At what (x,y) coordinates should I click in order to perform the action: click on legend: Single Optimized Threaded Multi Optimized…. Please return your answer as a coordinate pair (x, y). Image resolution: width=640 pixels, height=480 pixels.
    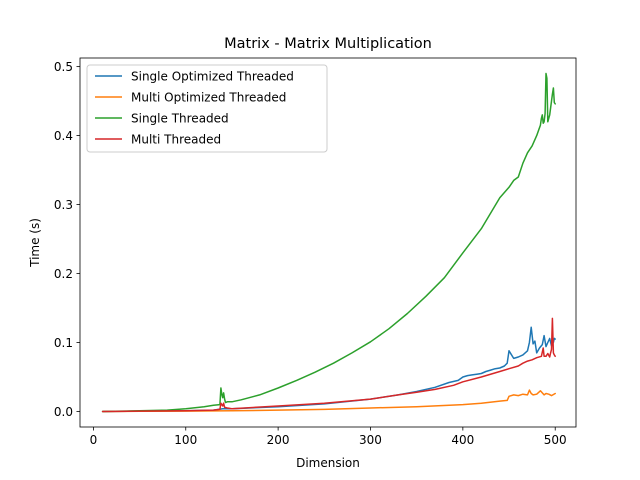
    Looking at the image, I should click on (207, 108).